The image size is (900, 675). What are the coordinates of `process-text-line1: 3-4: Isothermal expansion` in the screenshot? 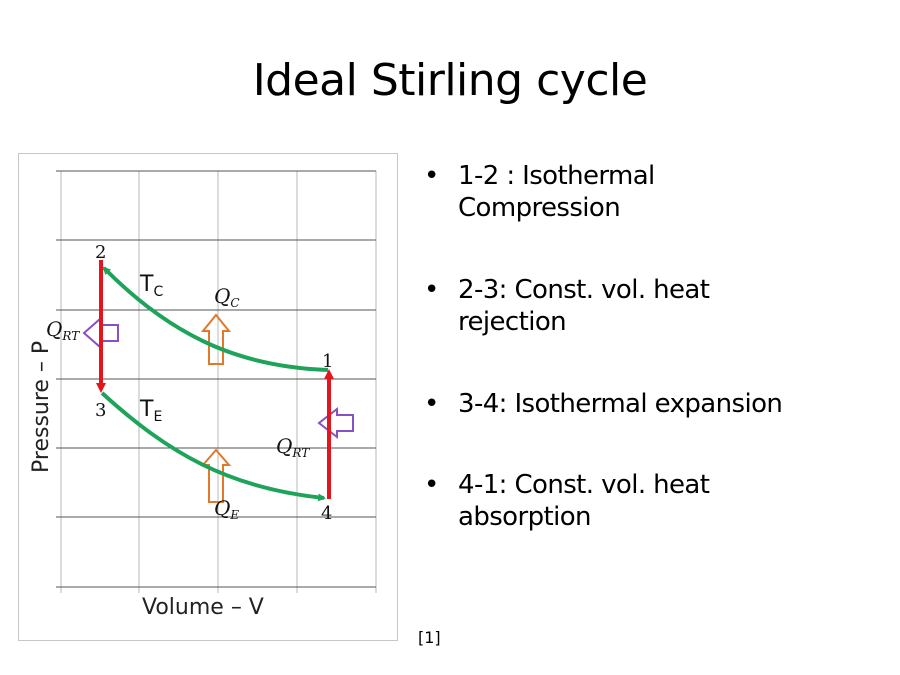 It's located at (620, 404).